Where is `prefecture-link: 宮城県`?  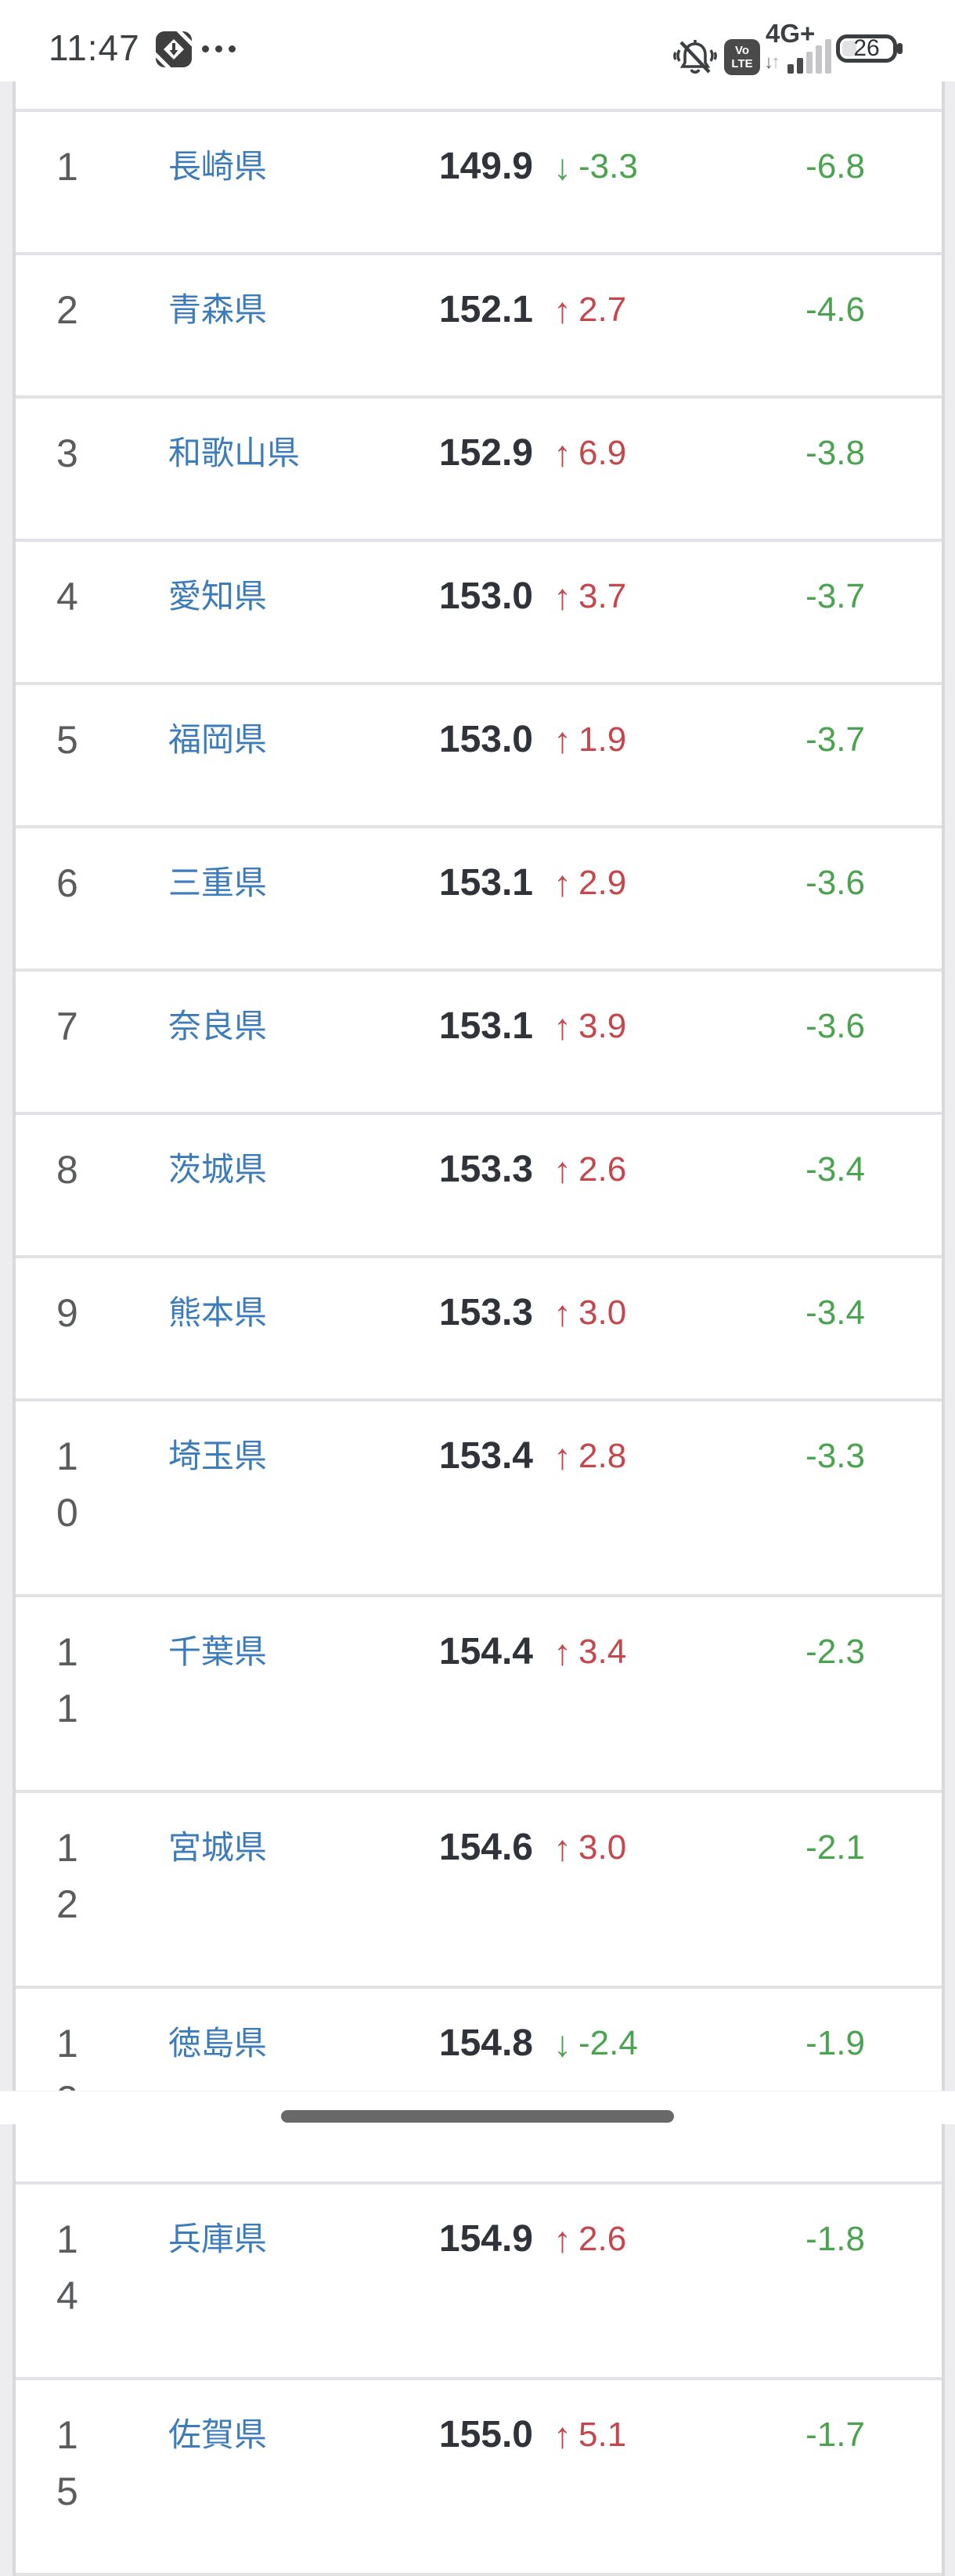 prefecture-link: 宮城県 is located at coordinates (218, 1847).